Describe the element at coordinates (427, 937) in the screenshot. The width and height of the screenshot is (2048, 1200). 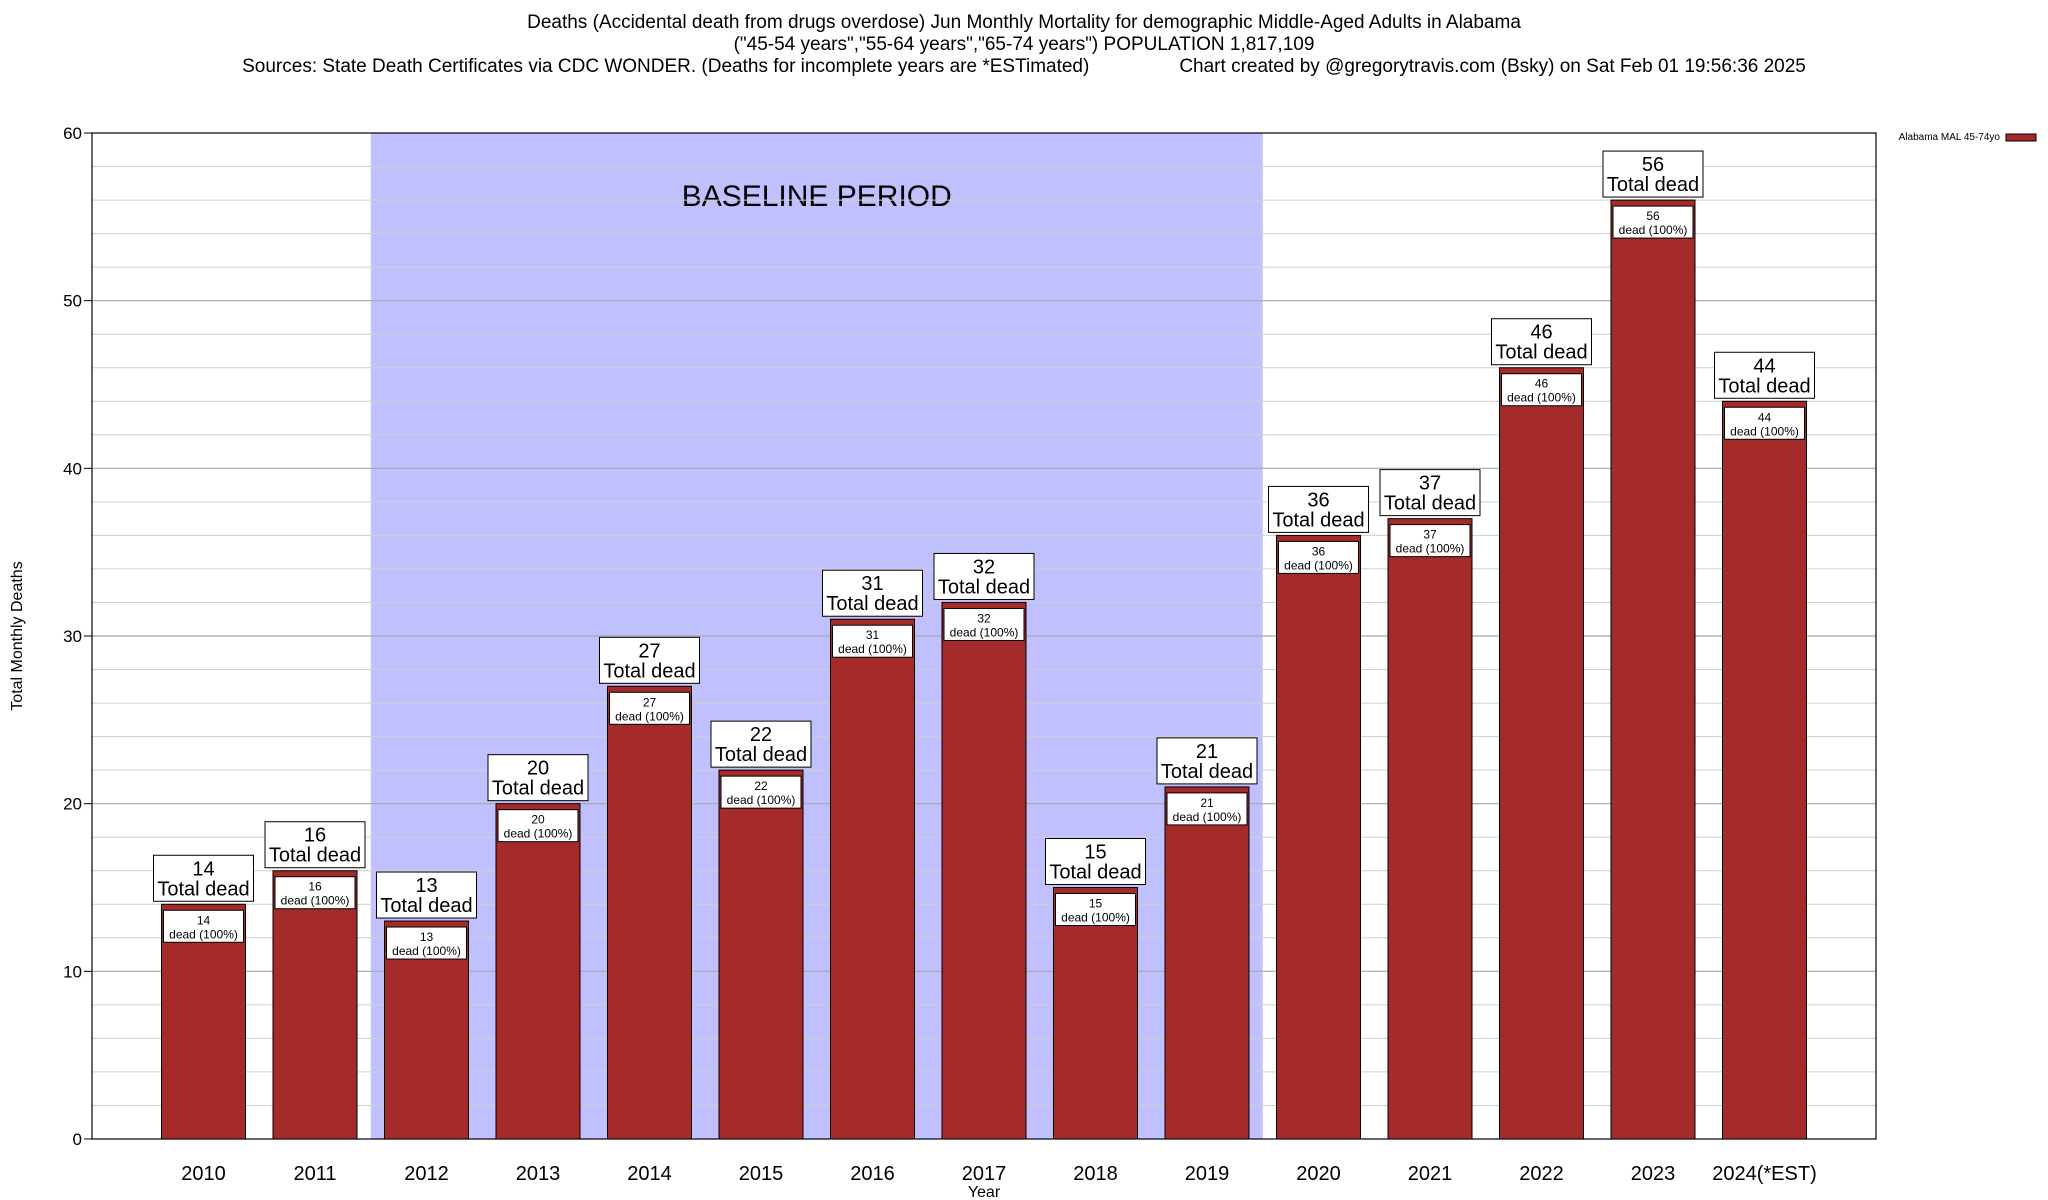
I see `bar-inner-value: 13` at that location.